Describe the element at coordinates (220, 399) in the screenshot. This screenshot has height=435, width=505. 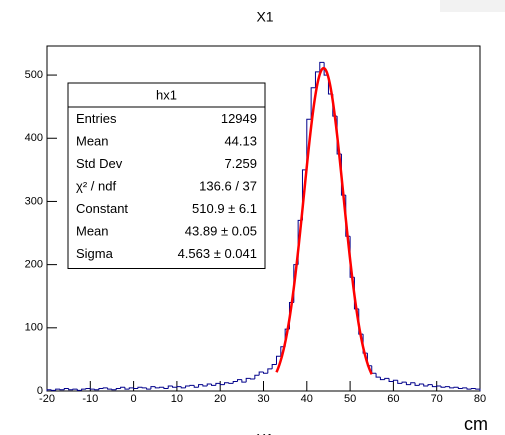
I see `x-tick-label: 20` at that location.